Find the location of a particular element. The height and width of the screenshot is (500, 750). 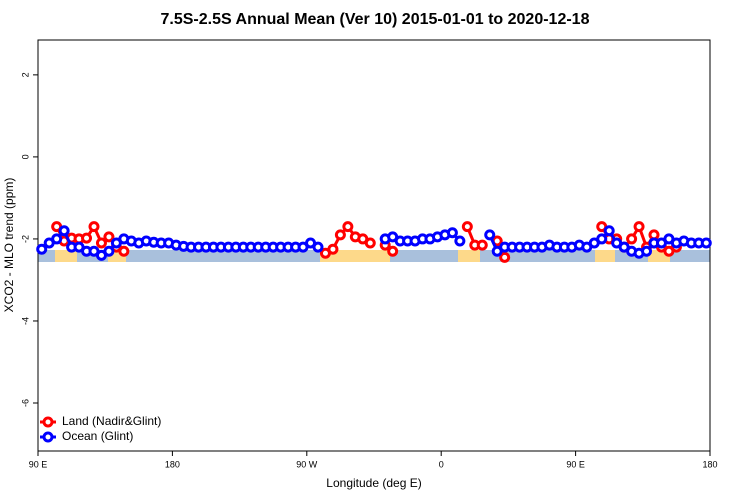

map-strip is located at coordinates (374, 256).